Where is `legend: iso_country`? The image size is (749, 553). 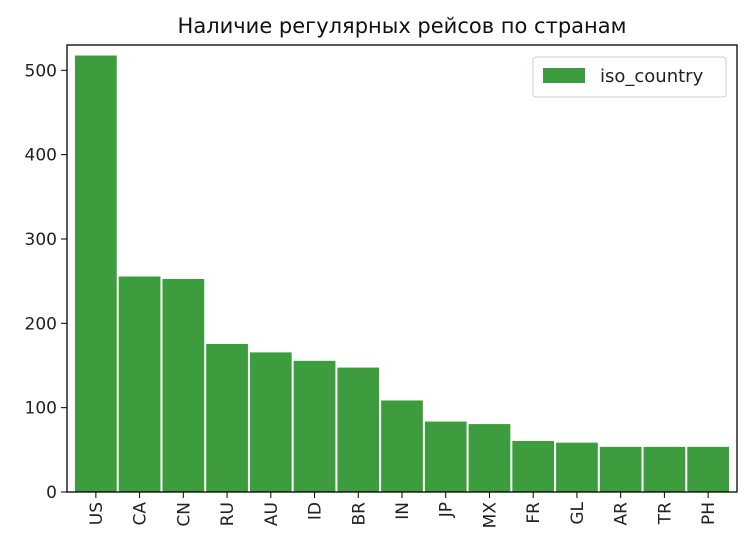 legend: iso_country is located at coordinates (629, 77).